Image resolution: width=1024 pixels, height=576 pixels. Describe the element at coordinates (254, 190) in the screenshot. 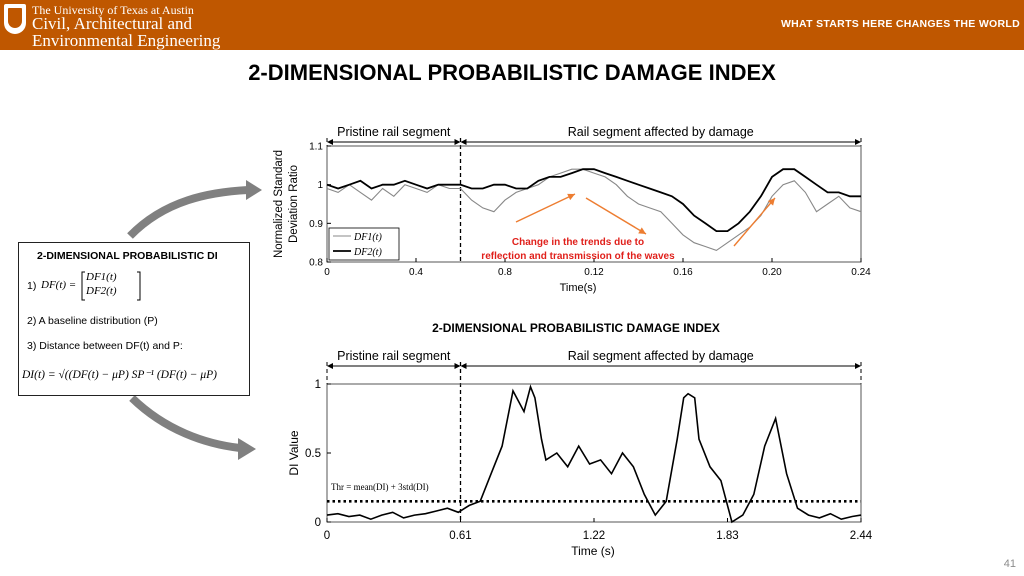

I see `upper-arrow-head-icon` at that location.